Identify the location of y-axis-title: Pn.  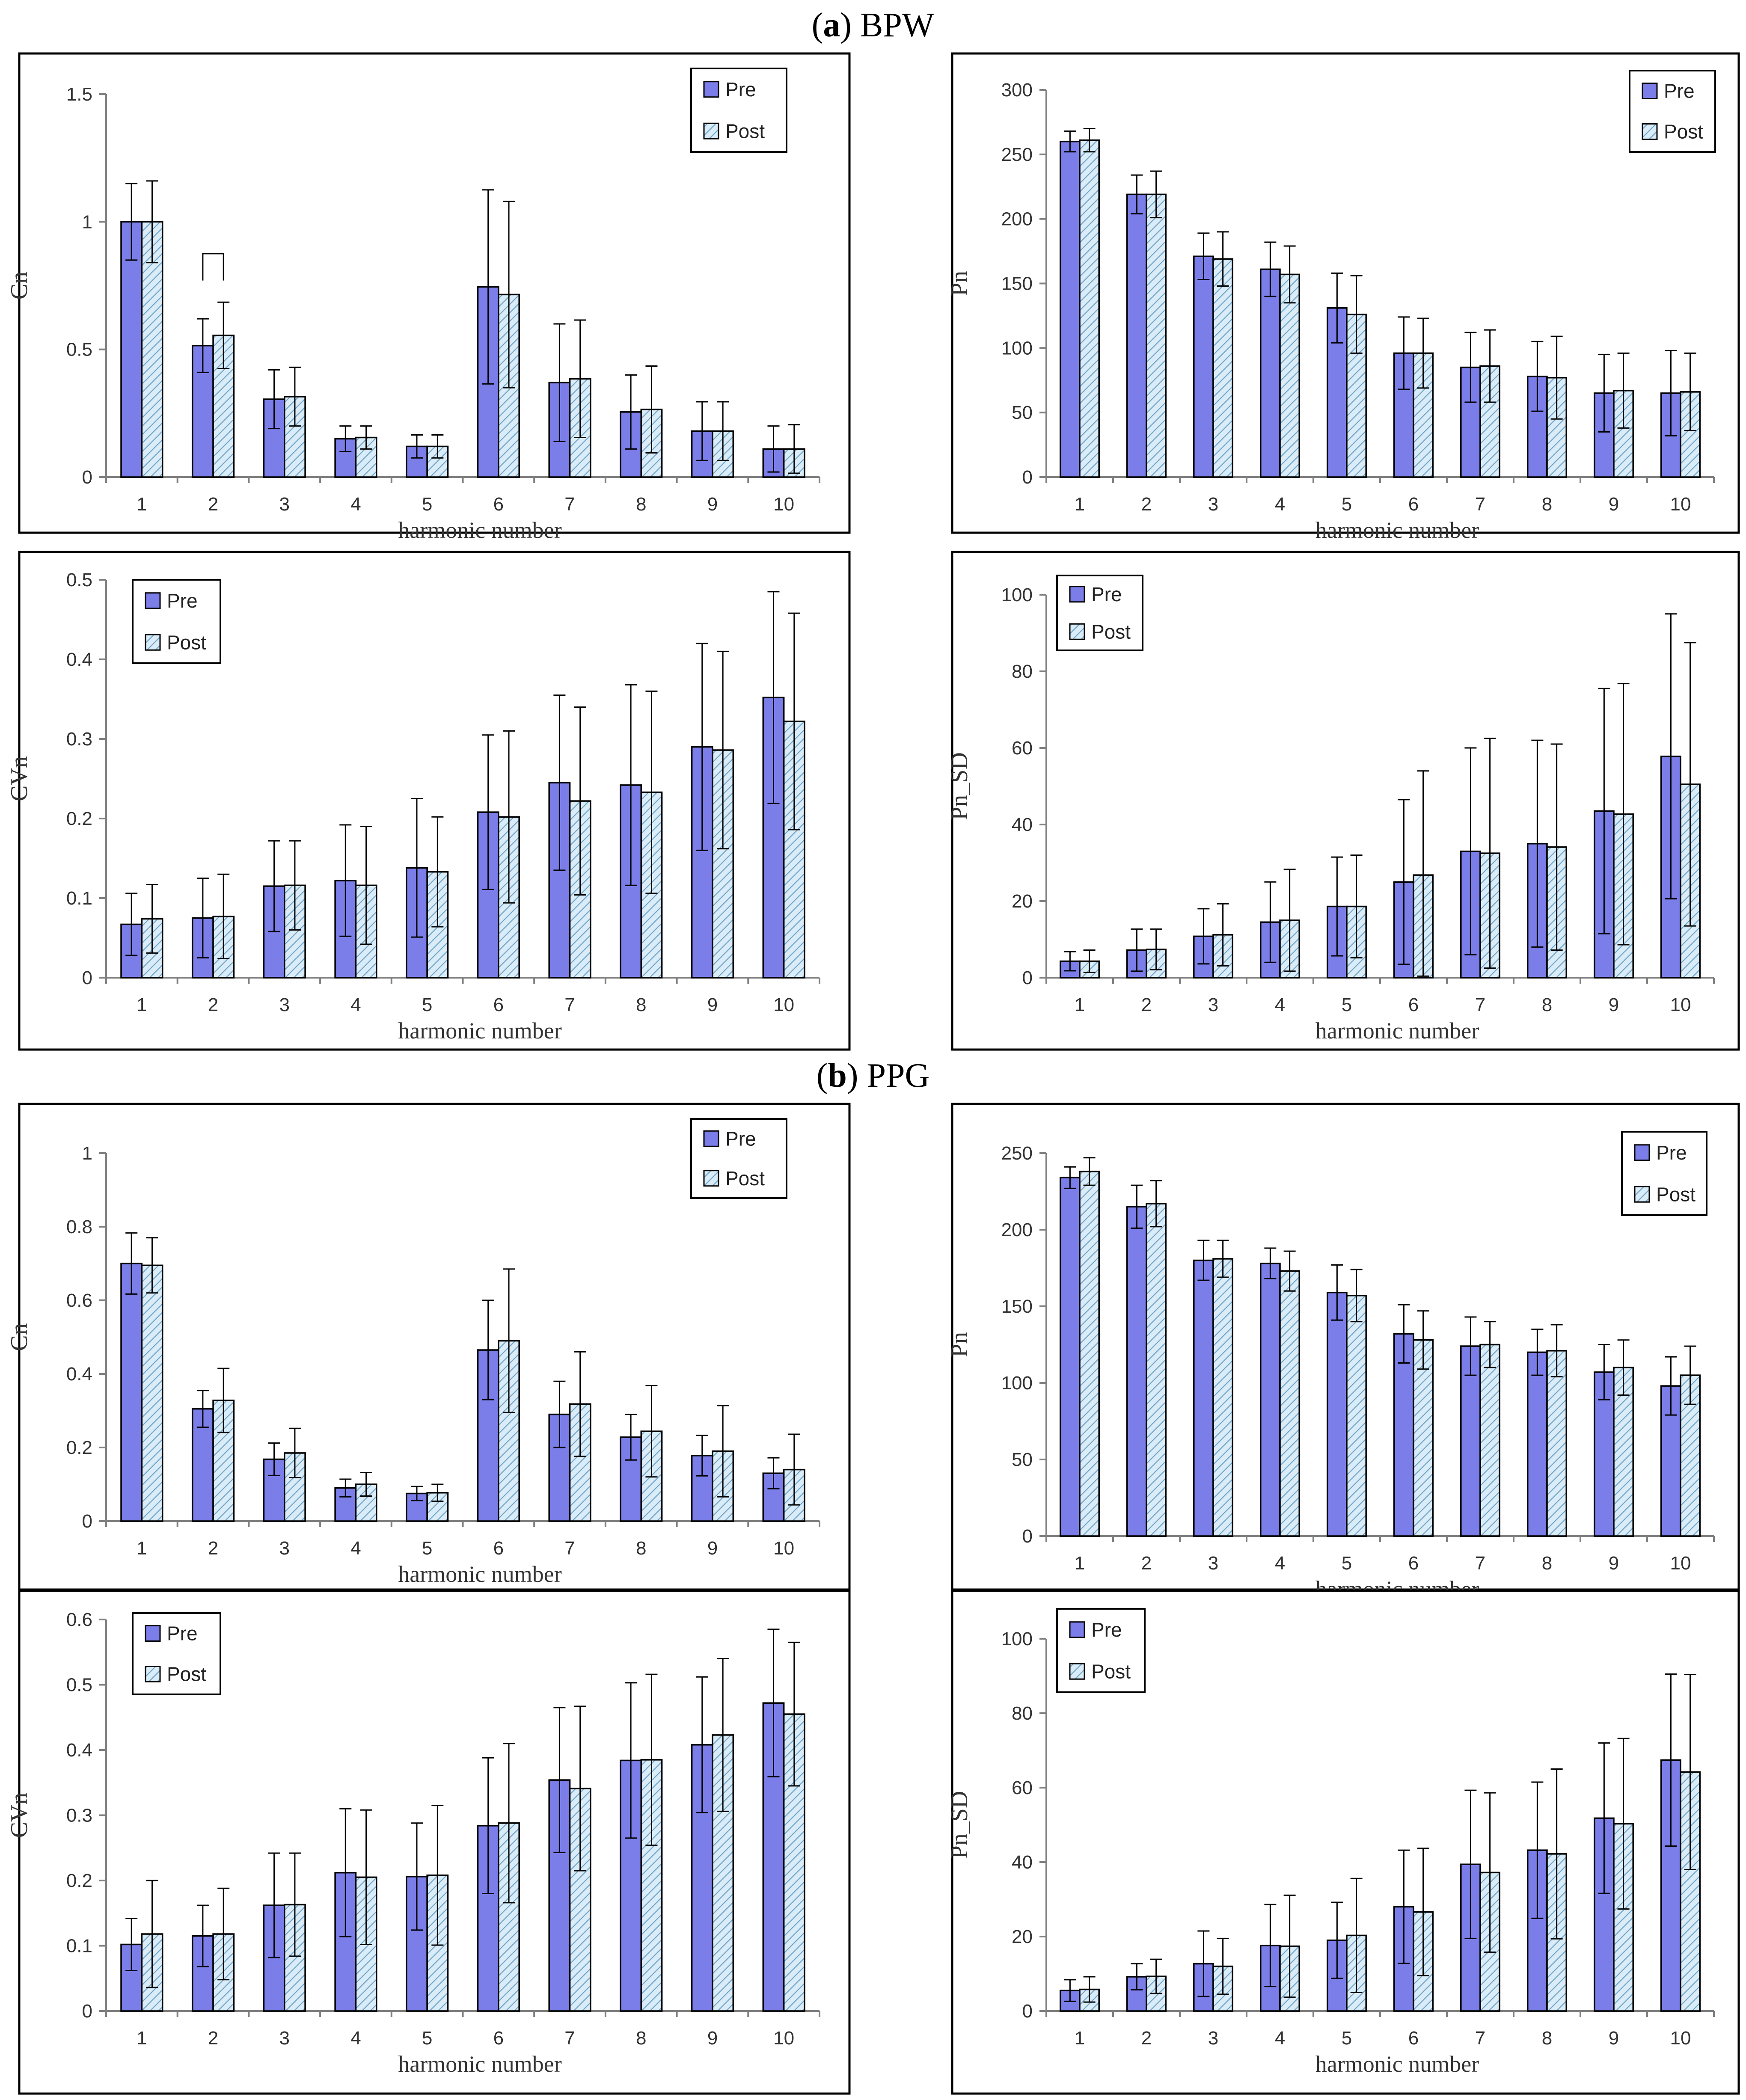
(959, 1344).